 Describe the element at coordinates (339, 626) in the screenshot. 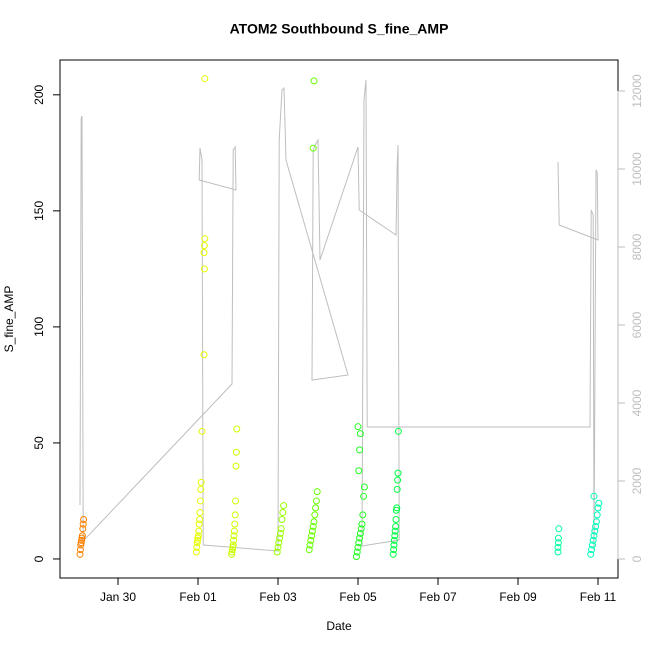

I see `x-axis-label: Date` at that location.